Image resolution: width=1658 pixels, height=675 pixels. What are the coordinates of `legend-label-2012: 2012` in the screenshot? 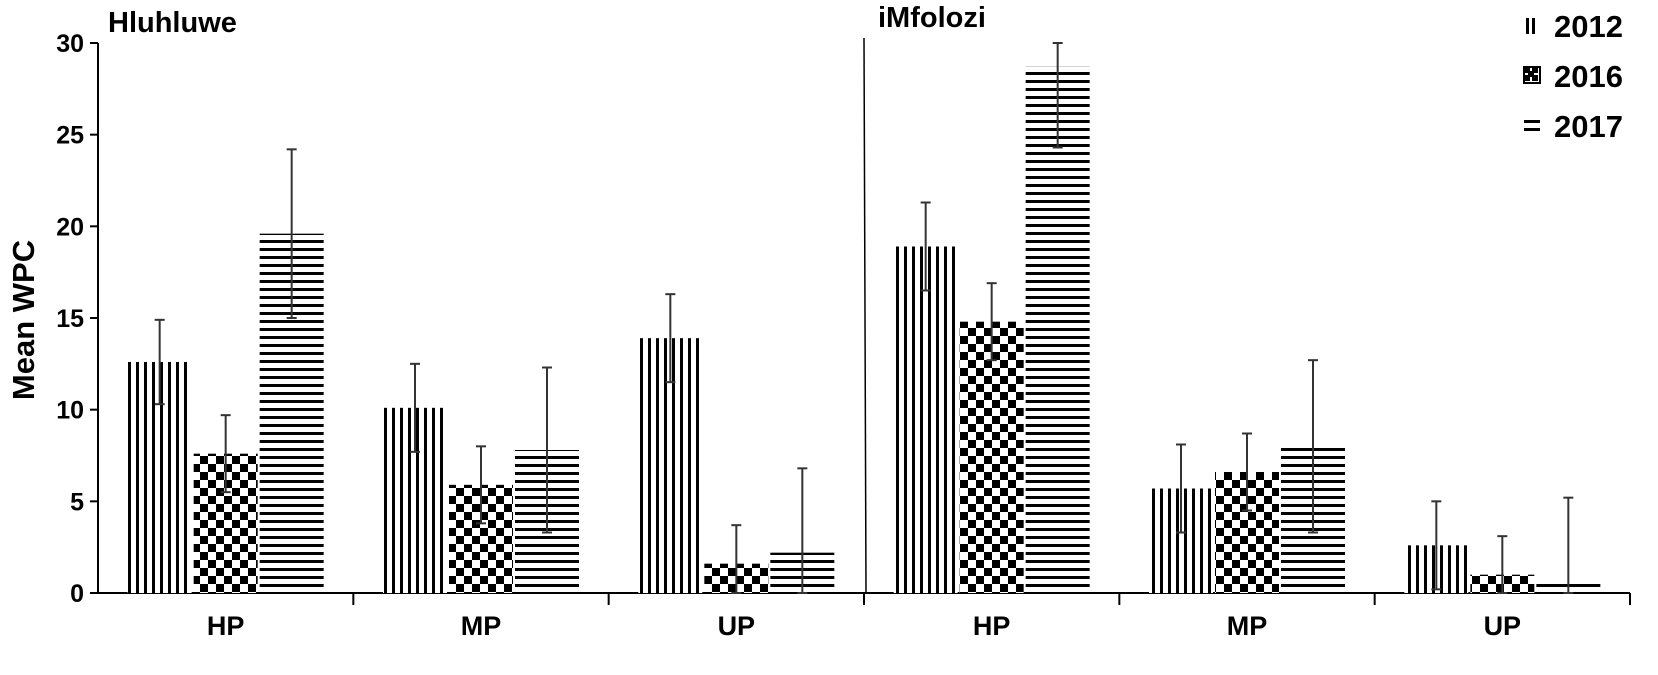 It's located at (1588, 26).